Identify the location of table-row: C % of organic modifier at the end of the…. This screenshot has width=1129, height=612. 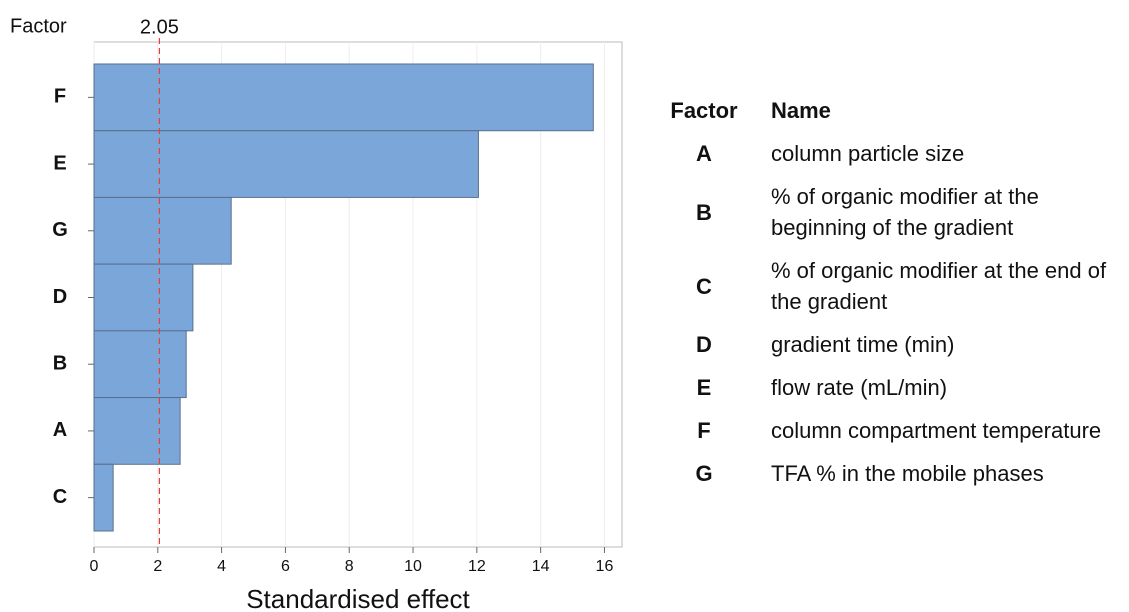
(891, 286).